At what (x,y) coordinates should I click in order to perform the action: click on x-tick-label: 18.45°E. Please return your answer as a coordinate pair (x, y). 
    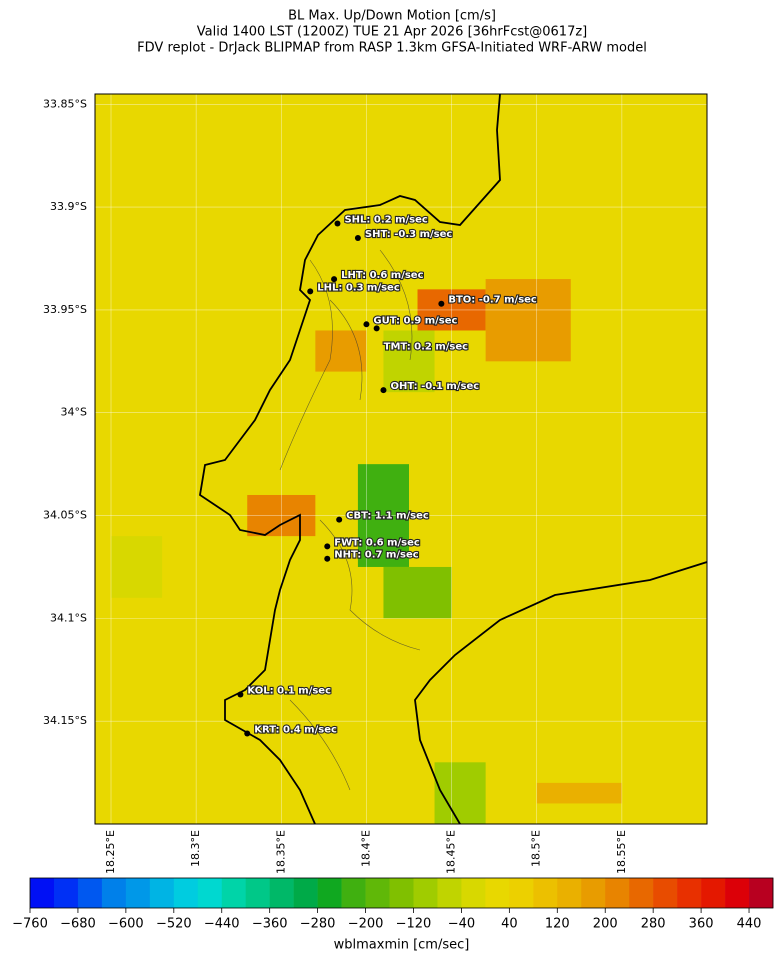
    Looking at the image, I should click on (451, 852).